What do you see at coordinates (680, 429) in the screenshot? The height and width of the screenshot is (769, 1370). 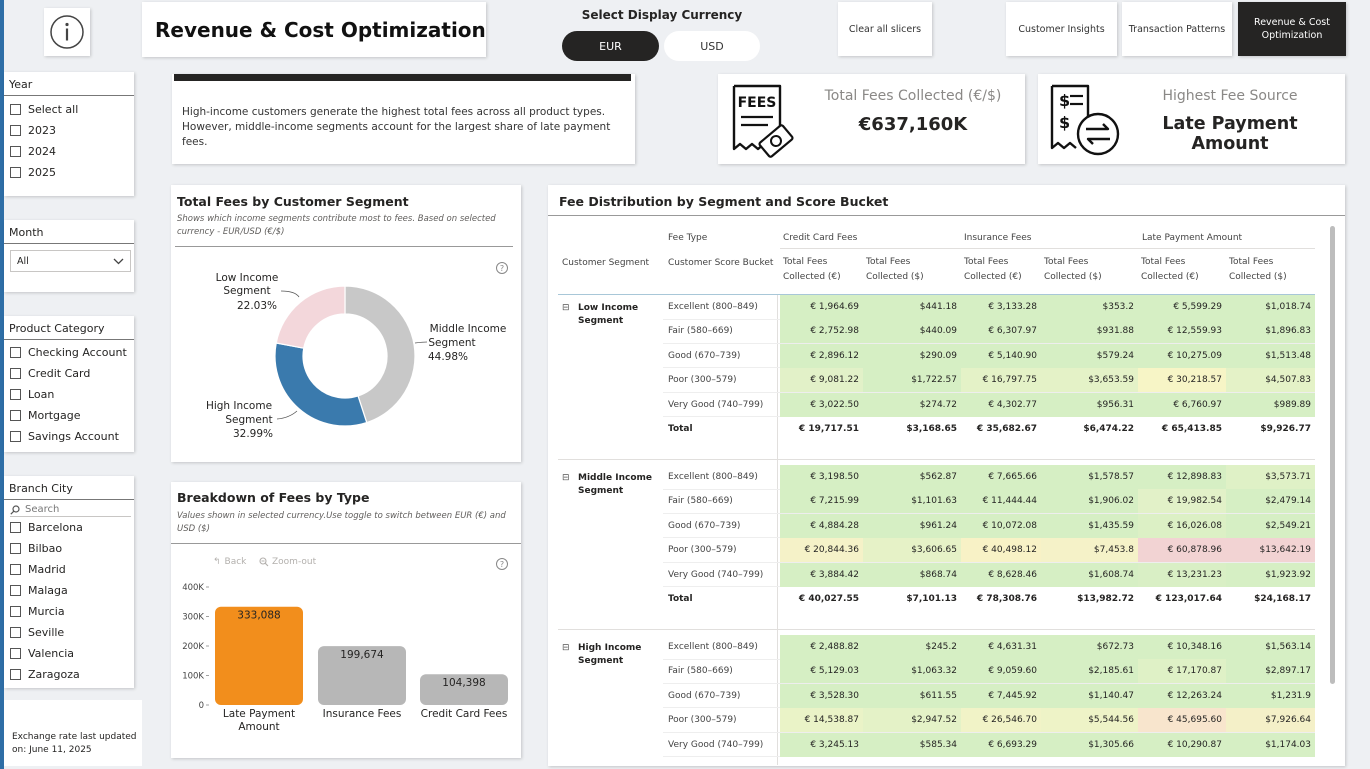 I see `total-label: Total` at bounding box center [680, 429].